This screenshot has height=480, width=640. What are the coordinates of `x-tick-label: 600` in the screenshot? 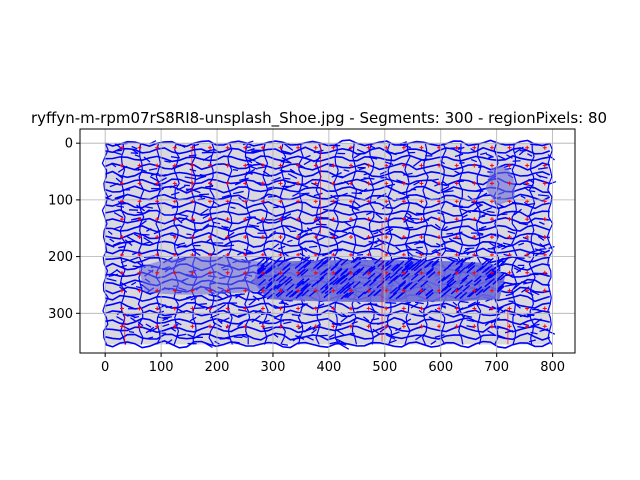 It's located at (440, 367).